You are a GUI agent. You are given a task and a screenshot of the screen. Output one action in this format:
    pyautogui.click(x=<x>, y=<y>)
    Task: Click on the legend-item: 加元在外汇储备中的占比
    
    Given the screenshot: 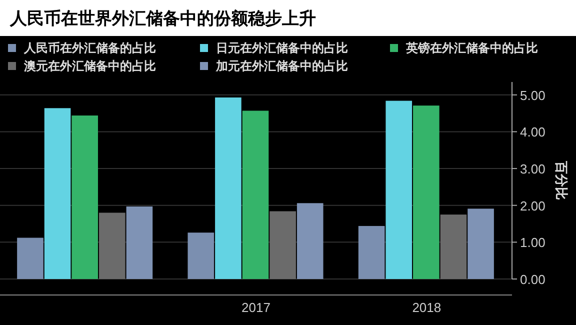 What is the action you would take?
    pyautogui.click(x=274, y=66)
    